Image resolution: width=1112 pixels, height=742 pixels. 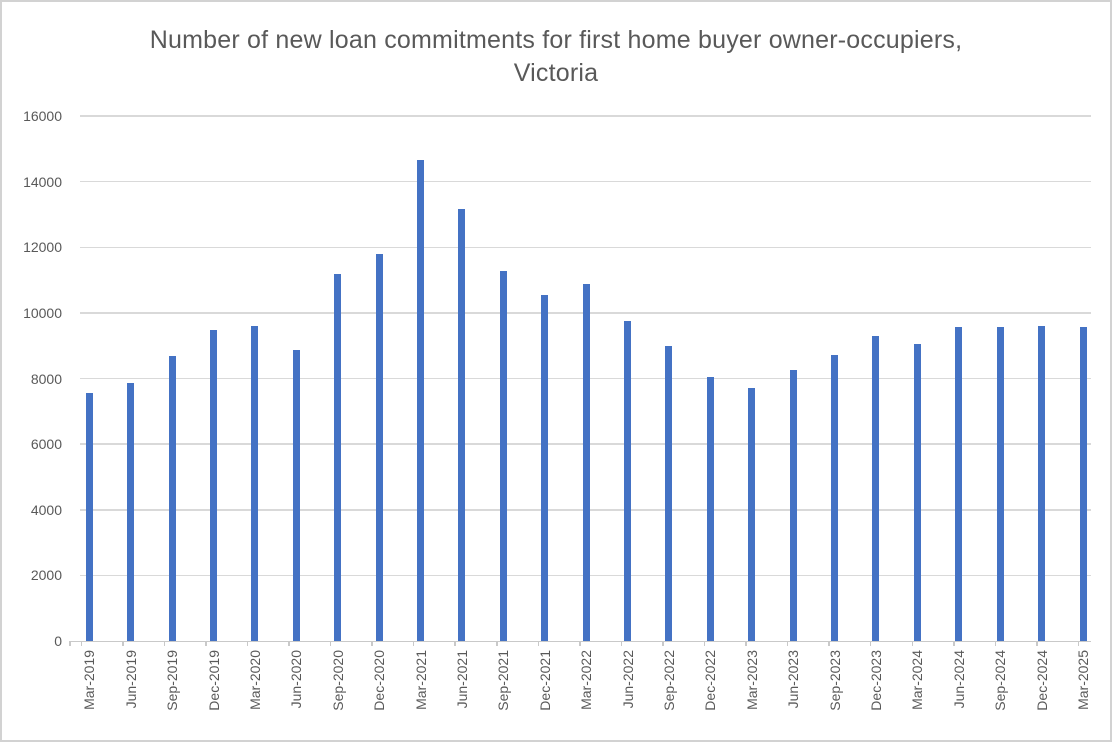 I want to click on x-axis-label-mar-2023: Mar-2023, so click(x=751, y=680).